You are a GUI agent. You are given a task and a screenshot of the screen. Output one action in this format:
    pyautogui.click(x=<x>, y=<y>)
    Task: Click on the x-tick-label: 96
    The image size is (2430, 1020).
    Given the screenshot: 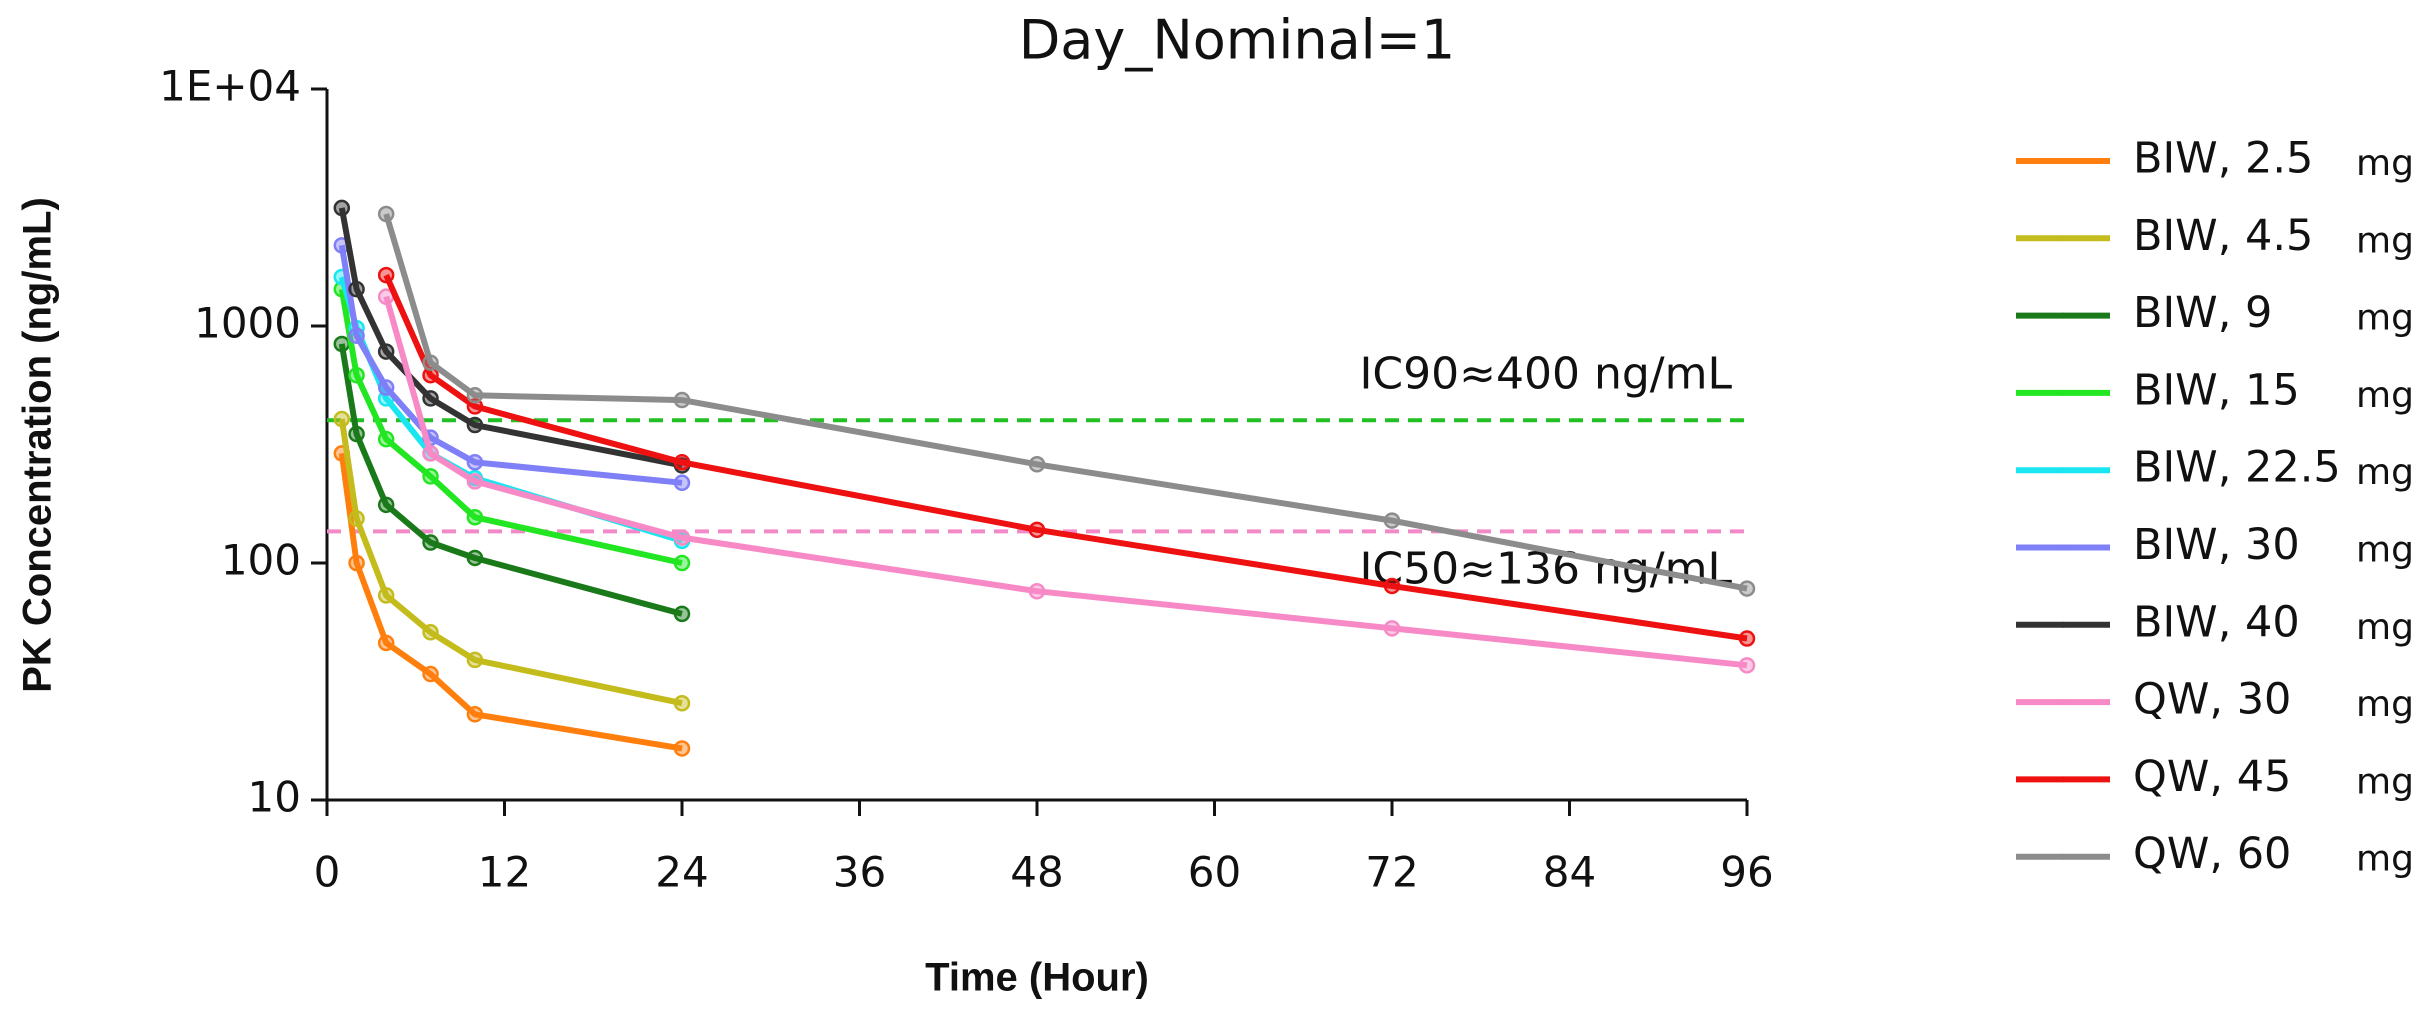 What is the action you would take?
    pyautogui.click(x=1746, y=872)
    